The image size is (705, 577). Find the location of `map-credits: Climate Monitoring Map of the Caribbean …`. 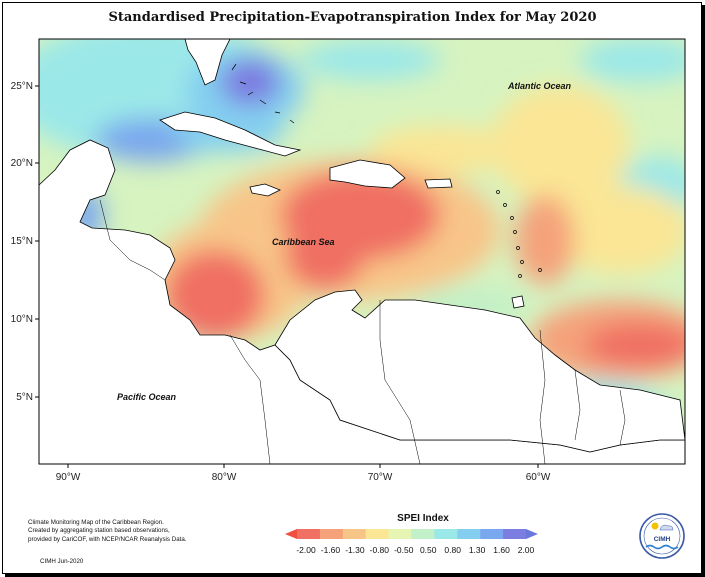

map-credits: Climate Monitoring Map of the Caribbean … is located at coordinates (138, 531).